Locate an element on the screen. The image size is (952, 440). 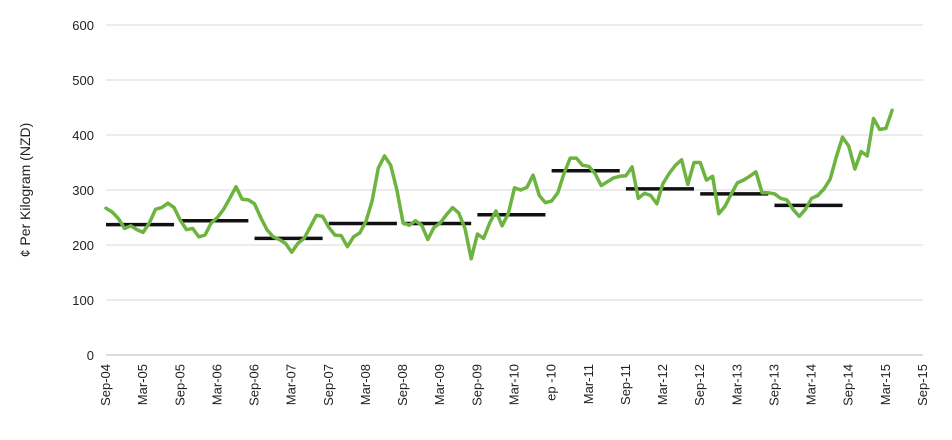
y-tick-label: 0 is located at coordinates (90, 355).